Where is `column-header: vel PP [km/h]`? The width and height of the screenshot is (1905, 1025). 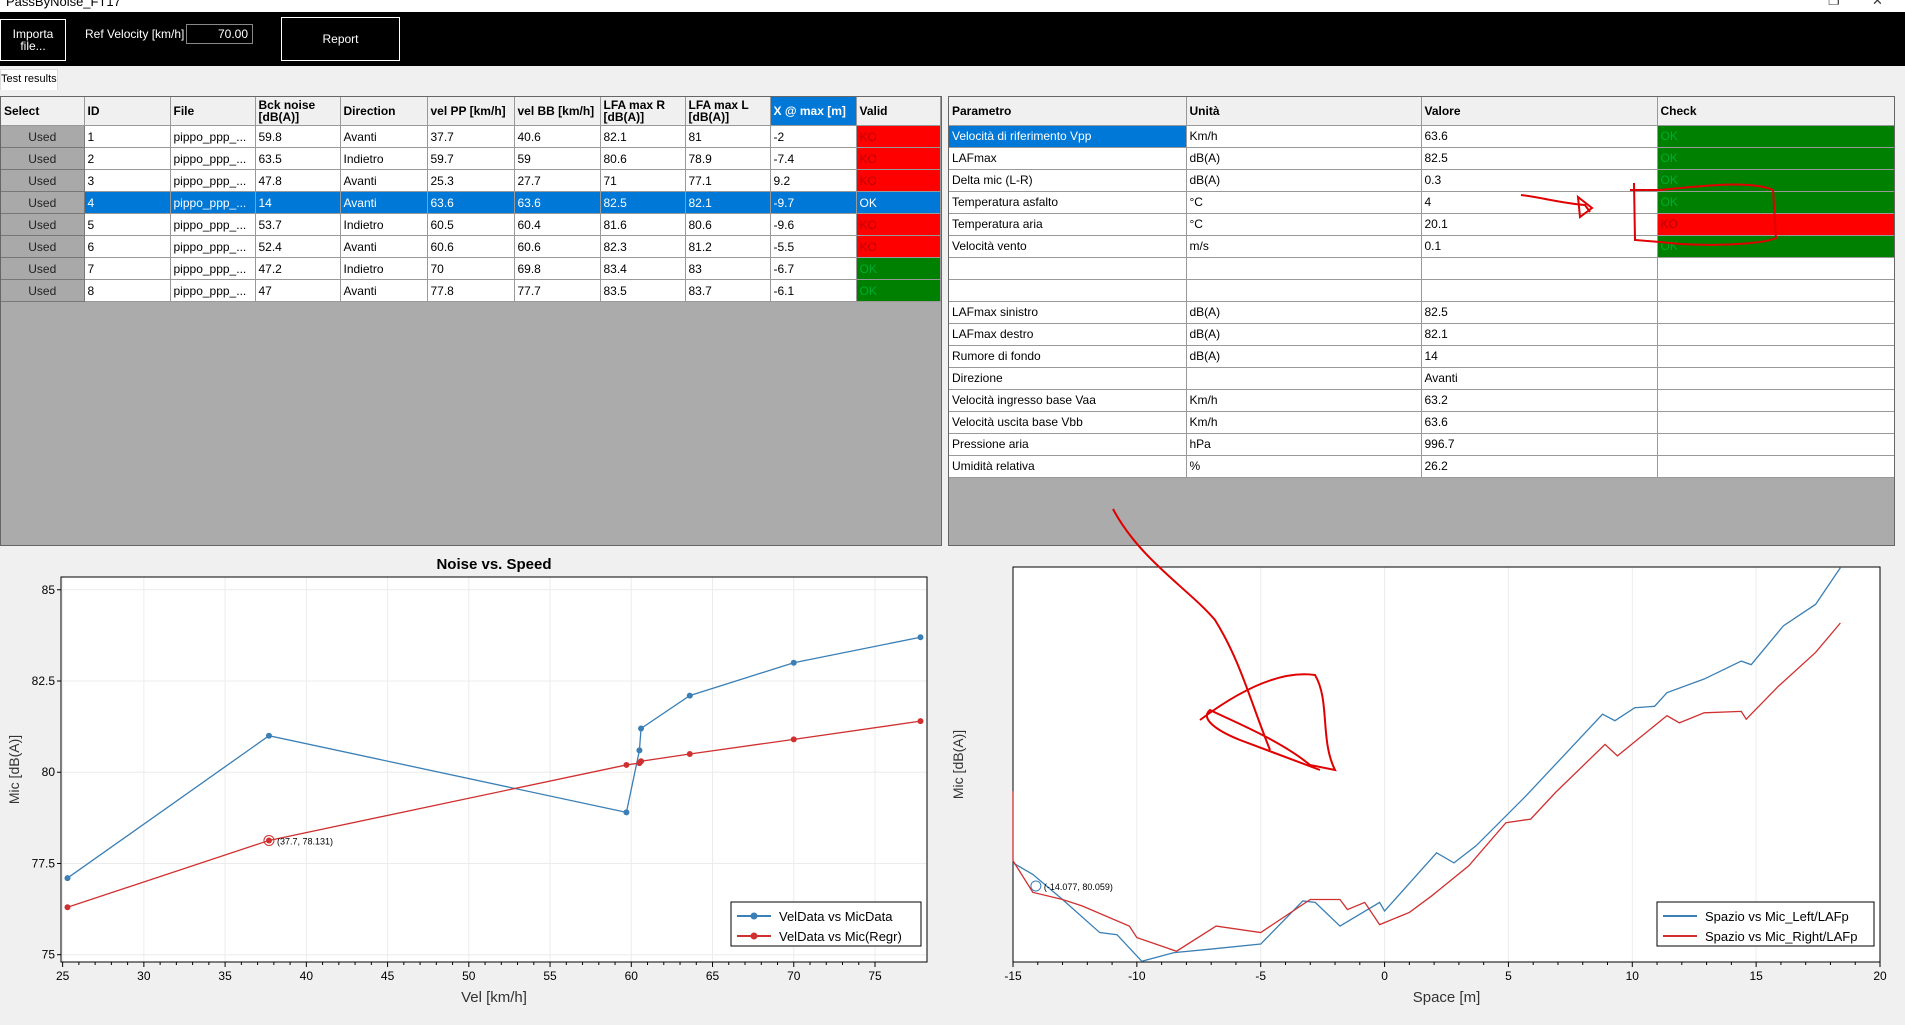
column-header: vel PP [km/h] is located at coordinates (471, 111).